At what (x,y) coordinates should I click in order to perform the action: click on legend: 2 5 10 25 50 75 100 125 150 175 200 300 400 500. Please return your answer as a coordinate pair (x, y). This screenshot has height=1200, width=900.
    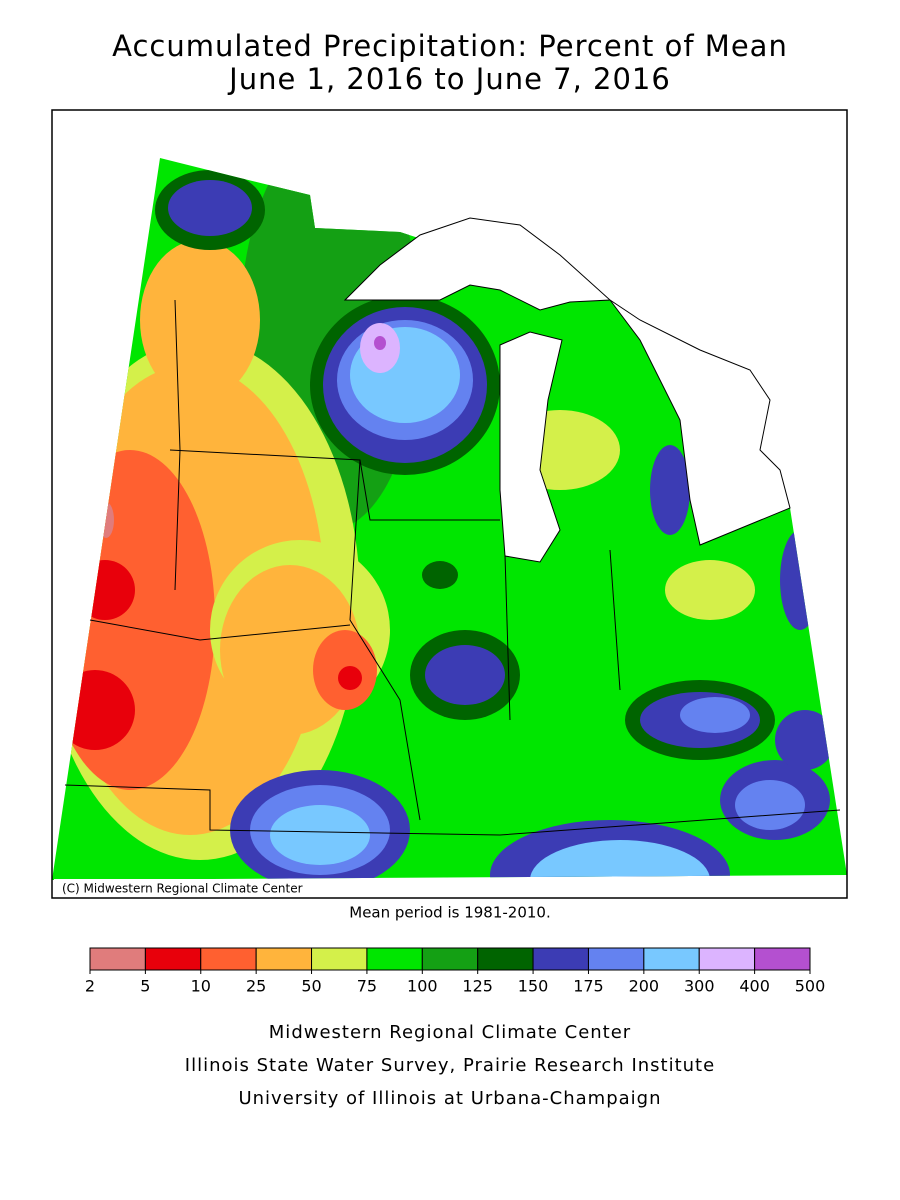
    Looking at the image, I should click on (455, 971).